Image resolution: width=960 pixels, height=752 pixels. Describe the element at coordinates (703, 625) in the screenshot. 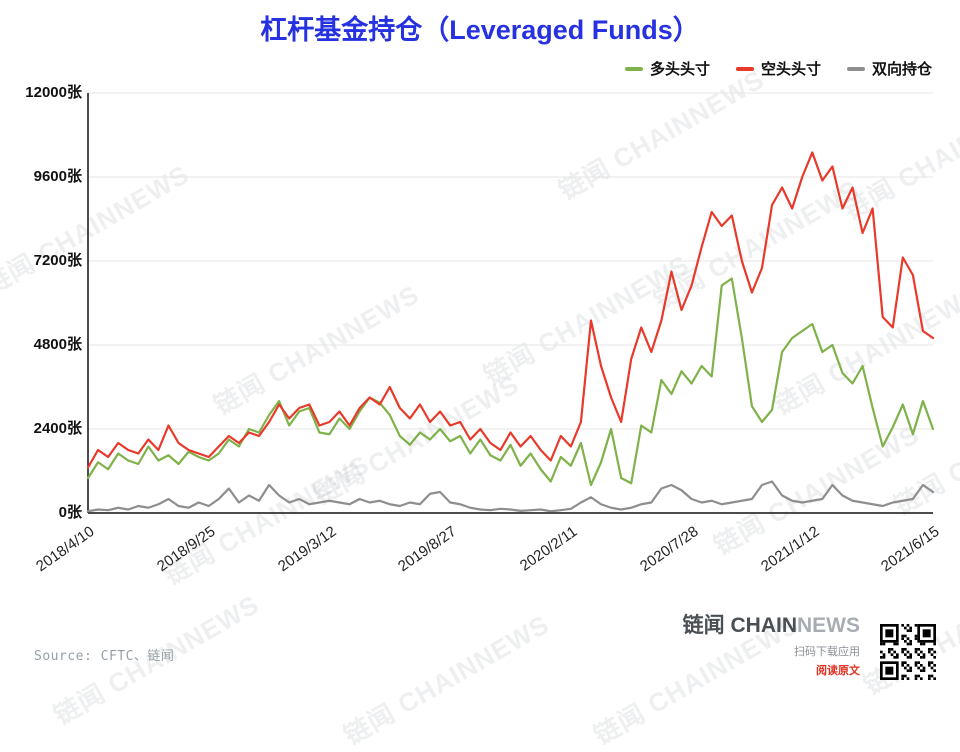

I see `brand-cn-text: 链闻` at that location.